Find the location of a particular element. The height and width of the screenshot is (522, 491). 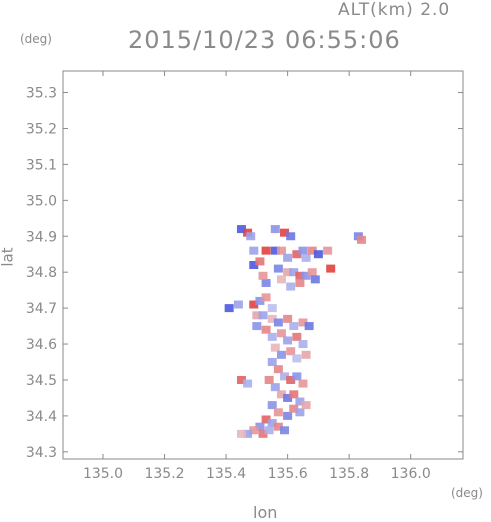

y-tick-label: 34.4 is located at coordinates (41, 417).